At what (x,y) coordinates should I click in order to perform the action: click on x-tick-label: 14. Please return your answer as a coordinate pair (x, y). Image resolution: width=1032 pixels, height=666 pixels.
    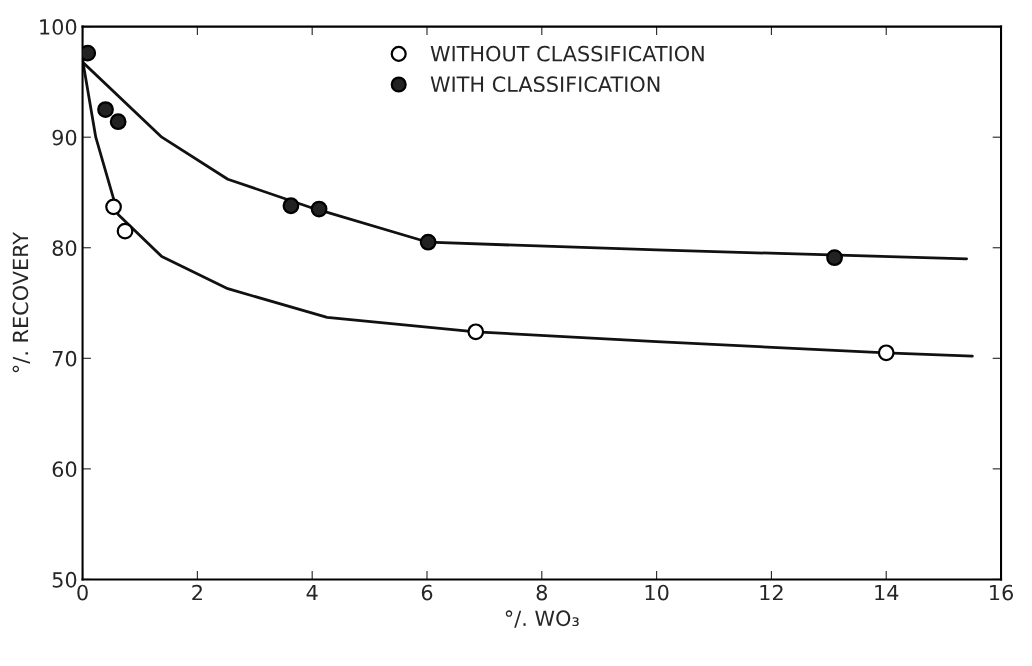
    Looking at the image, I should click on (887, 592).